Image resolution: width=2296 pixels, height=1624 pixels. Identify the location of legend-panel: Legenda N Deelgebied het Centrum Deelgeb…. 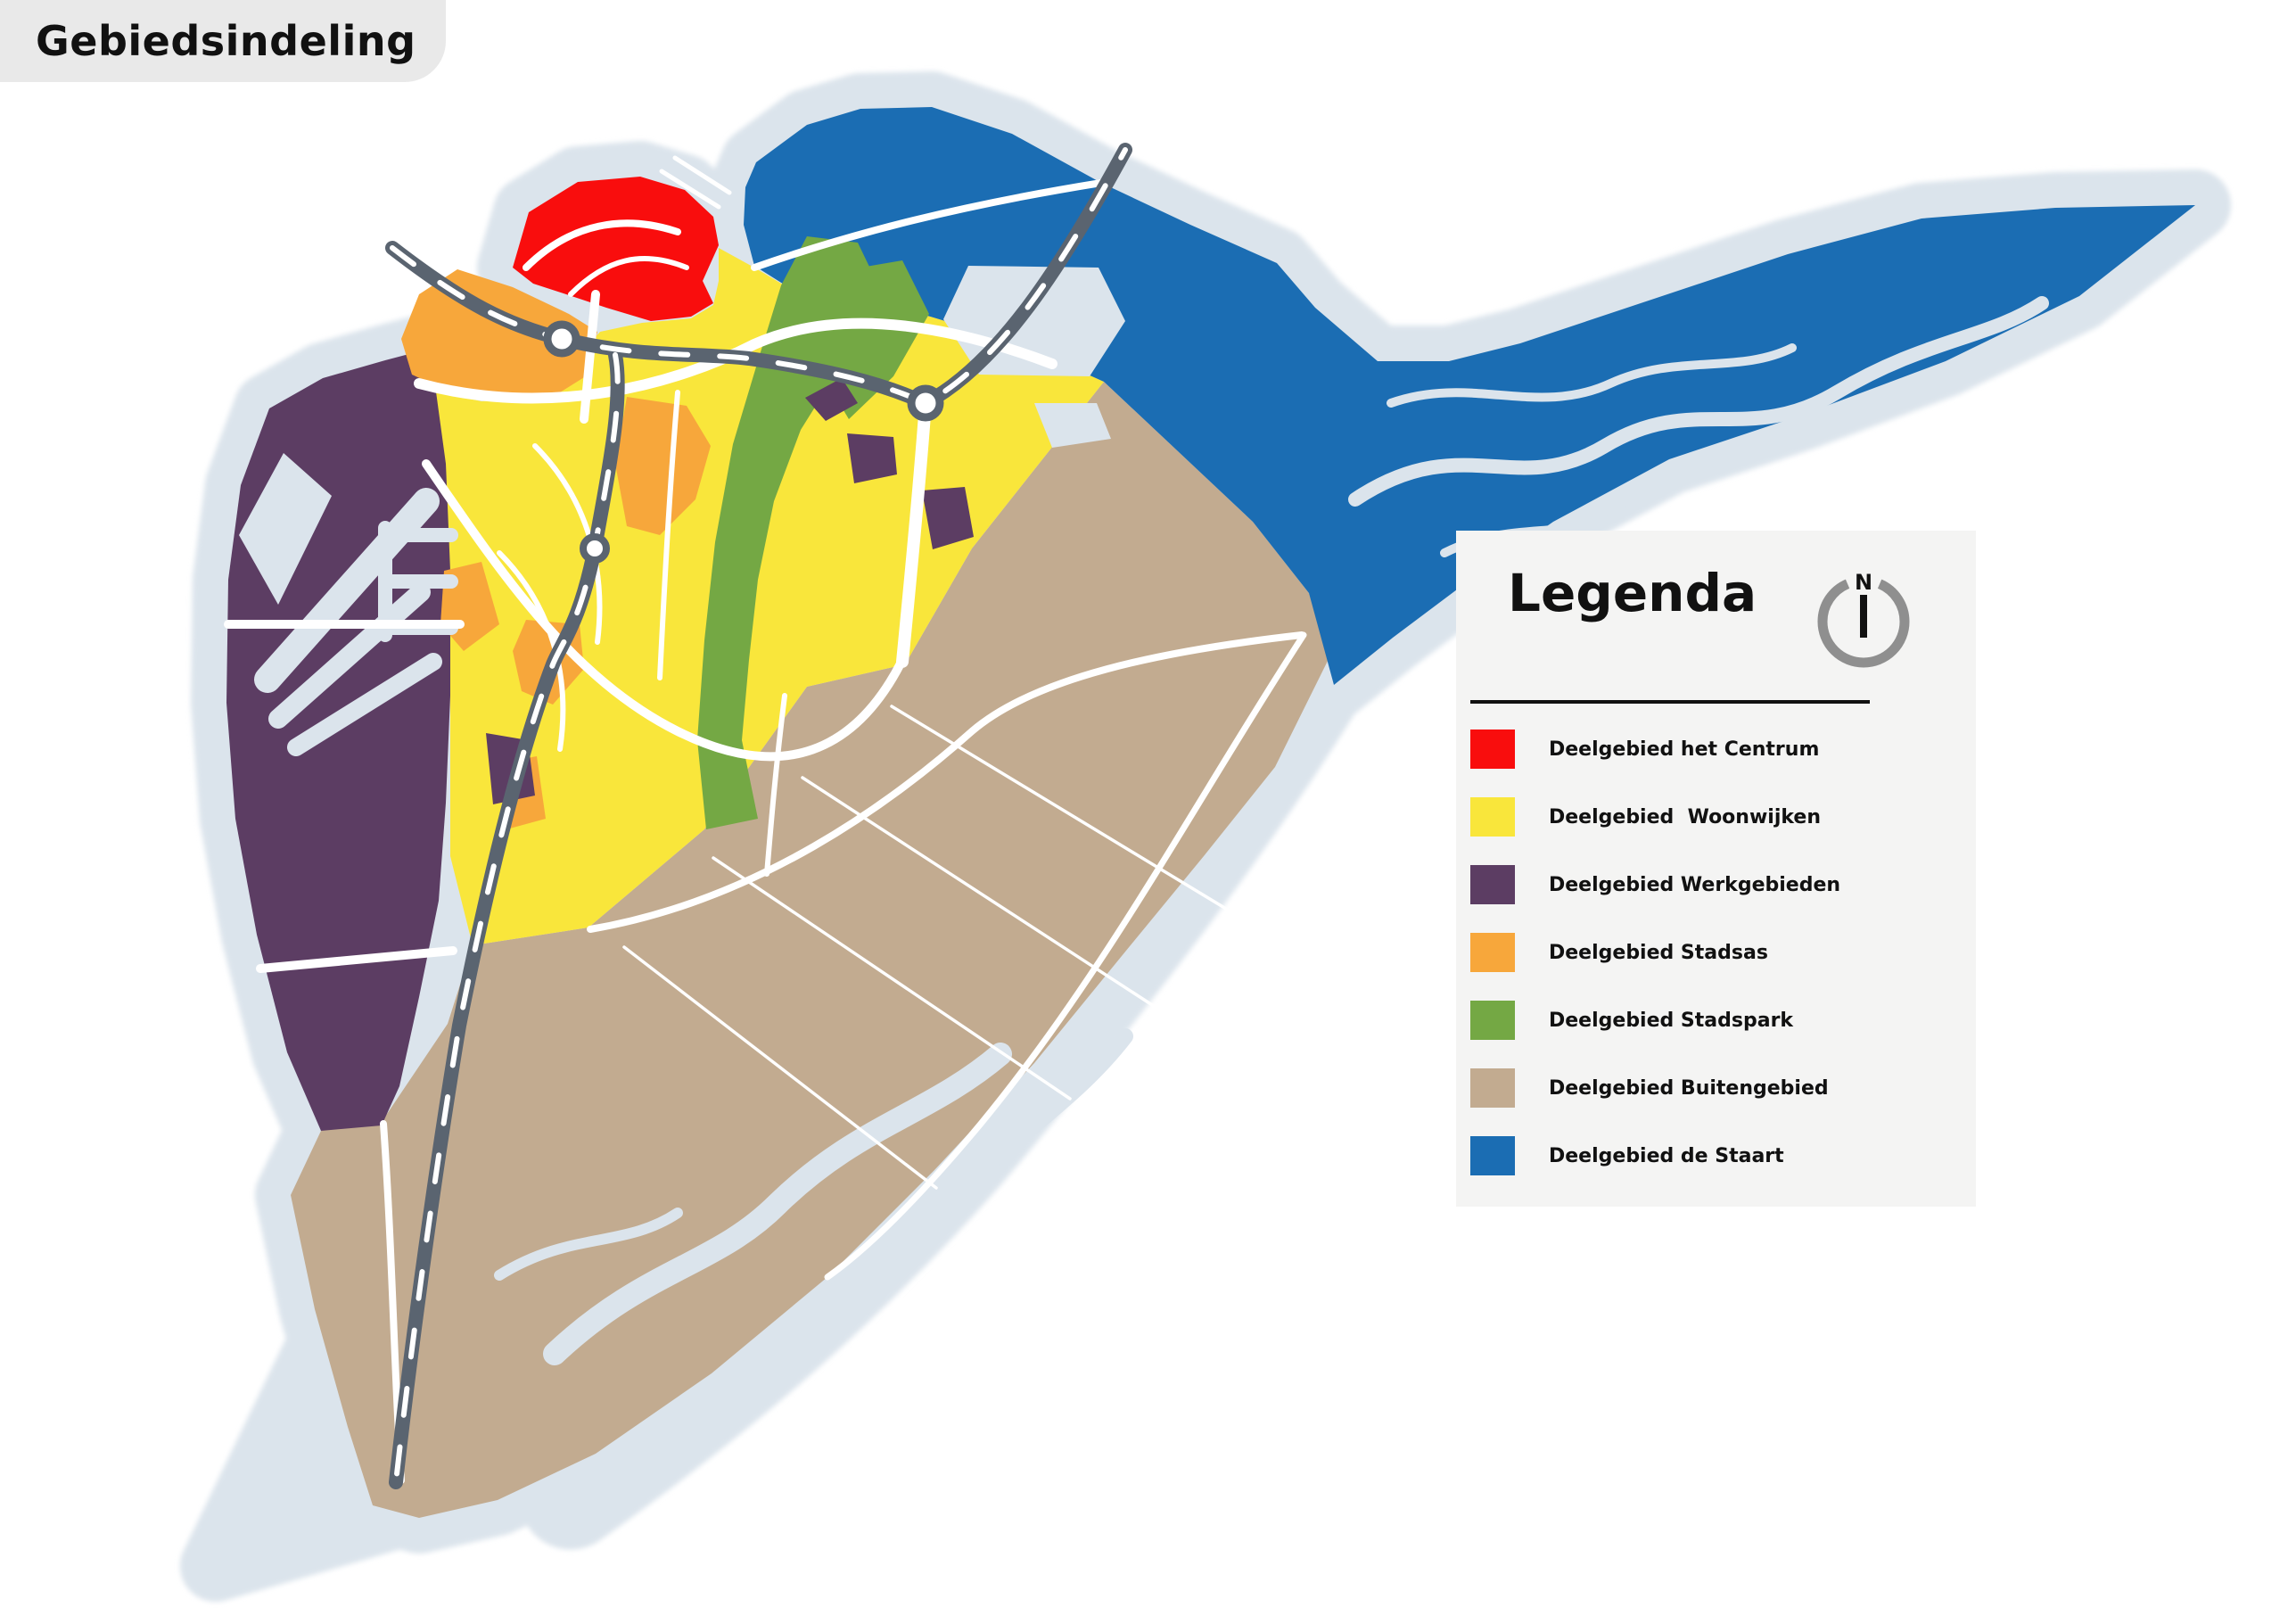
(1716, 869).